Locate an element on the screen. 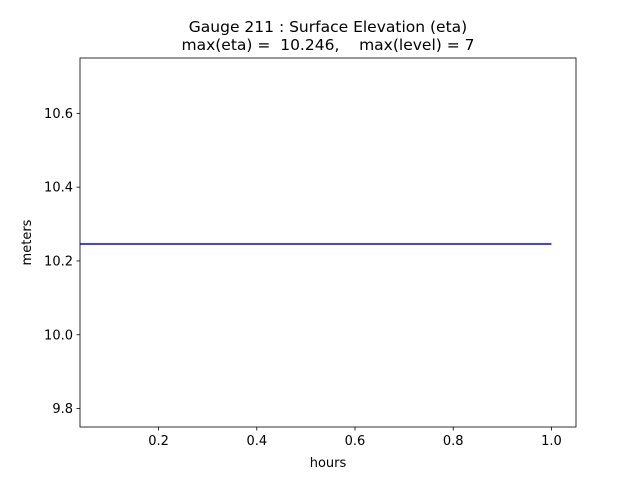 The width and height of the screenshot is (640, 480). y-tick-label: 10.0 is located at coordinates (58, 335).